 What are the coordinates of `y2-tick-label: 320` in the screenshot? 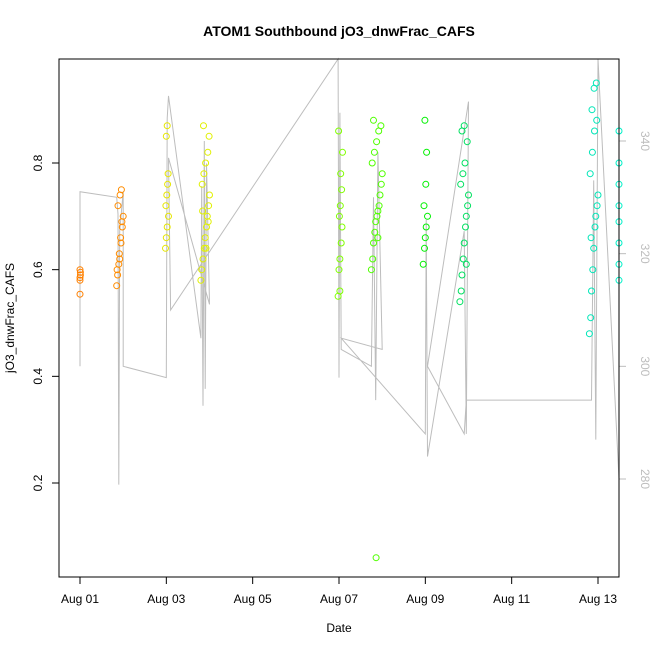 It's located at (644, 254).